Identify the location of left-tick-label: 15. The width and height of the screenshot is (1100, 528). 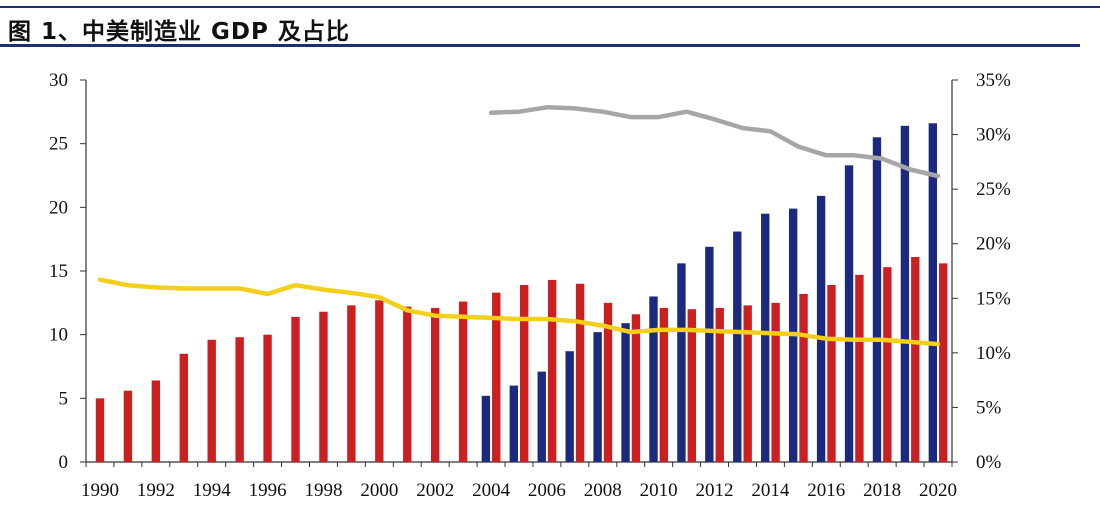
(58, 271).